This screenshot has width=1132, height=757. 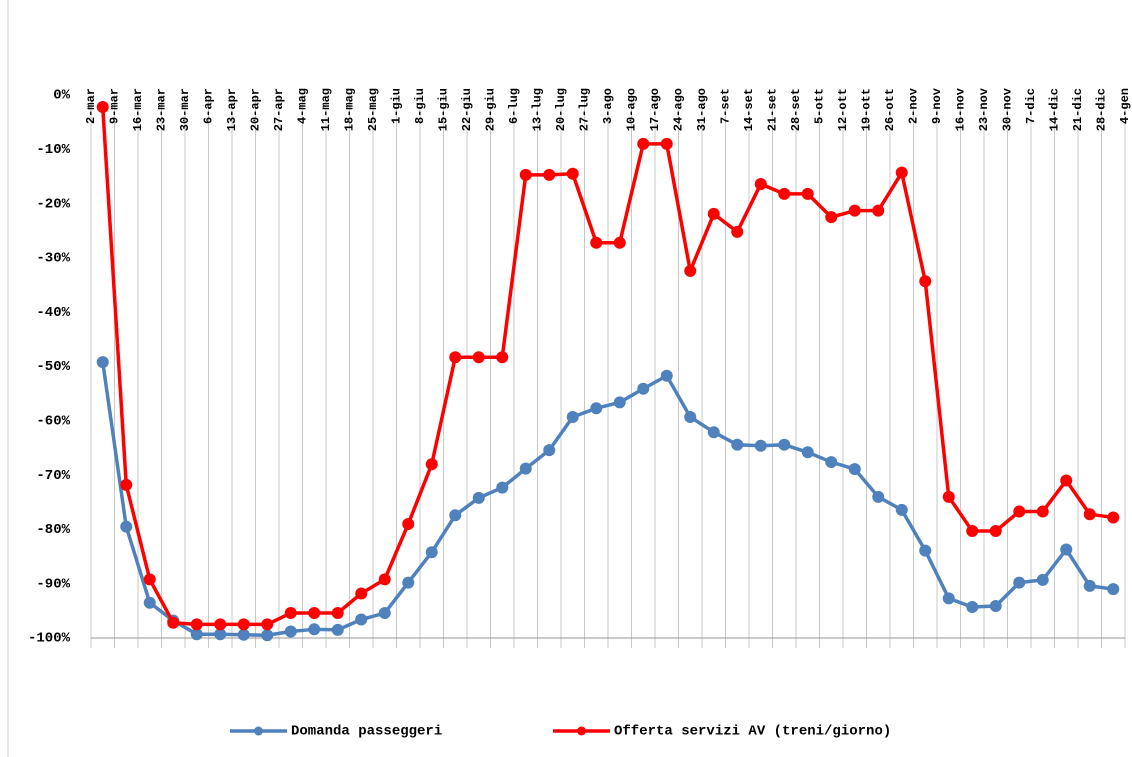 What do you see at coordinates (53, 584) in the screenshot?
I see `y-tick-label: -90%` at bounding box center [53, 584].